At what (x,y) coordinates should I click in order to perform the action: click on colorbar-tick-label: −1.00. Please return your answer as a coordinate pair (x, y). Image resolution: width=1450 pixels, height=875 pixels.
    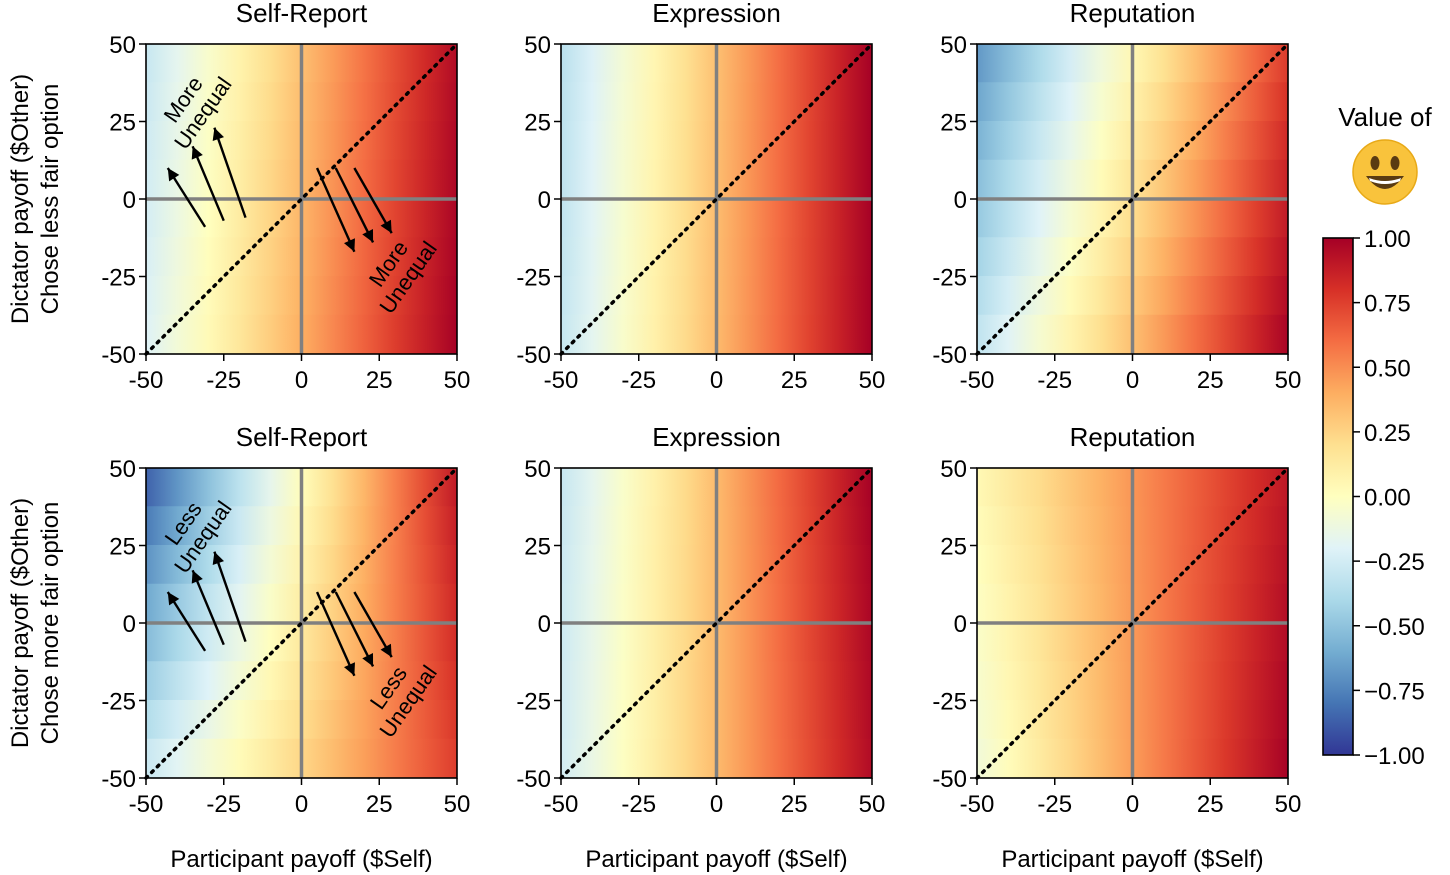
    Looking at the image, I should click on (1394, 756).